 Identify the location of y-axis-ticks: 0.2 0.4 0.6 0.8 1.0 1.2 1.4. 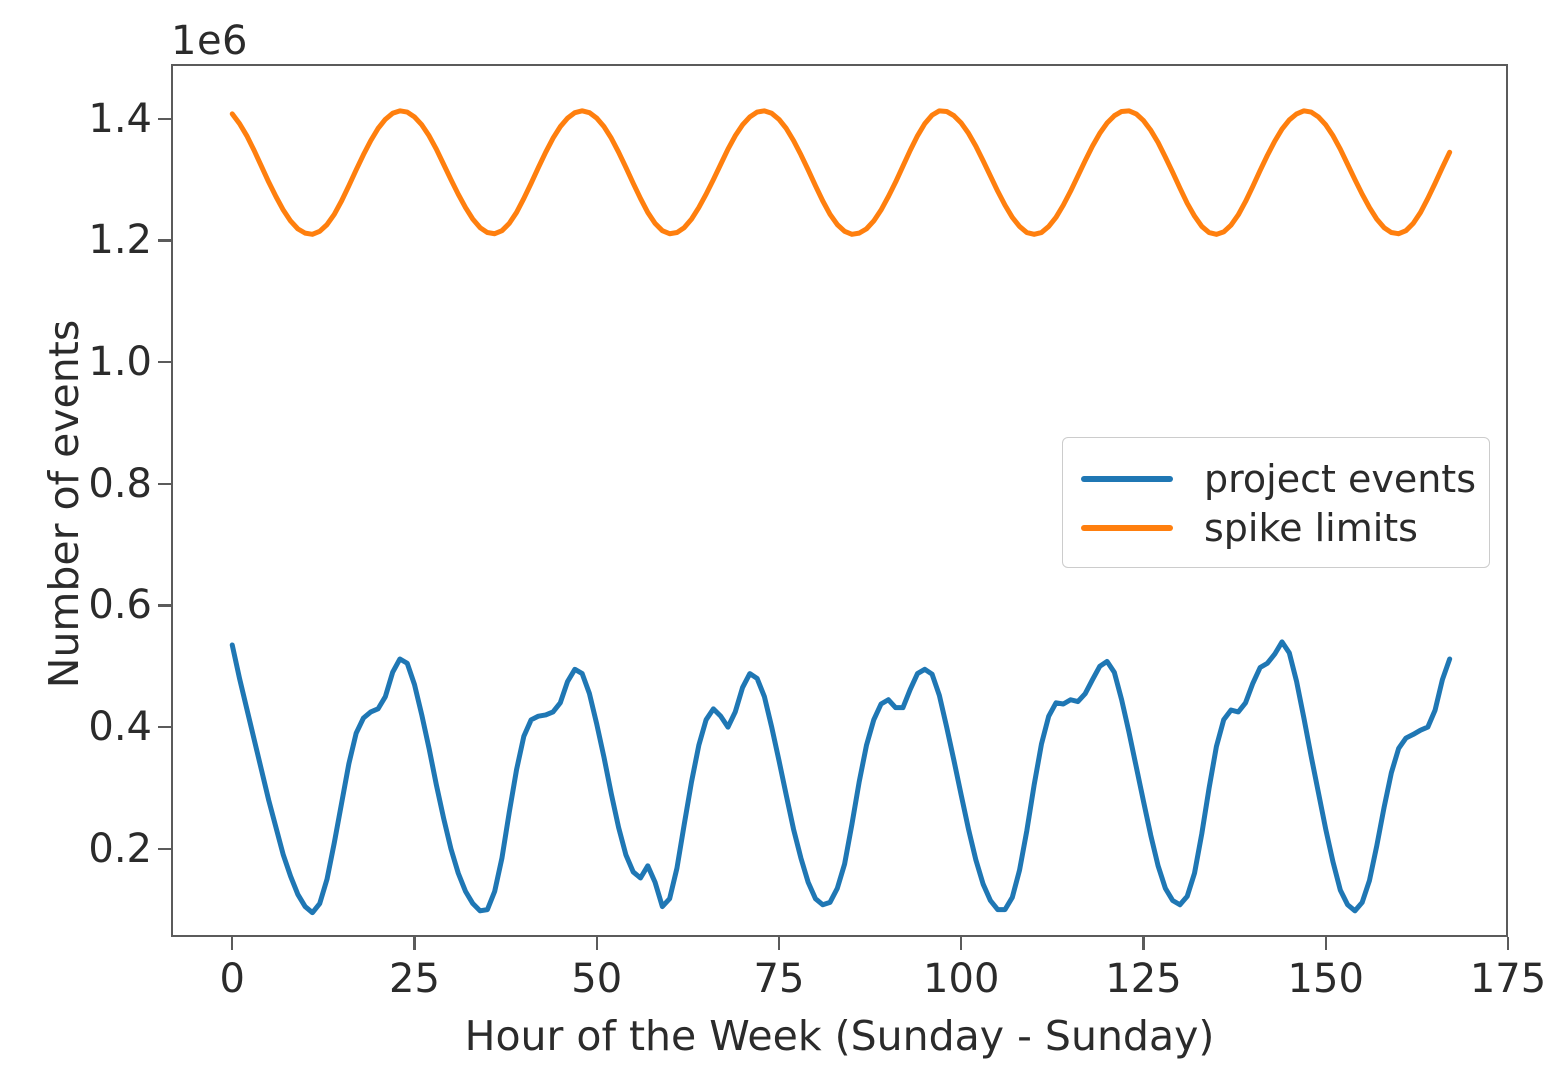
(76, 540).